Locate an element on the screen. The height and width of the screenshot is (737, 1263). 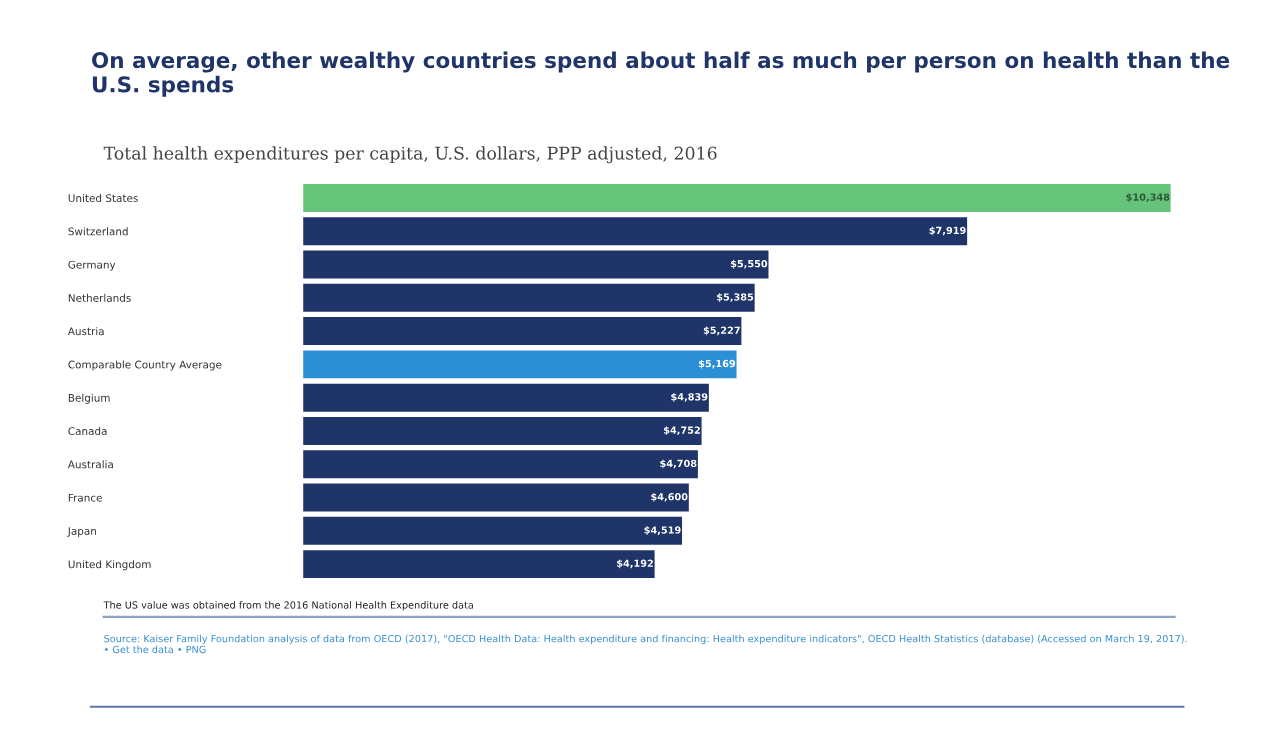
y-tick-label: Austria is located at coordinates (85, 331).